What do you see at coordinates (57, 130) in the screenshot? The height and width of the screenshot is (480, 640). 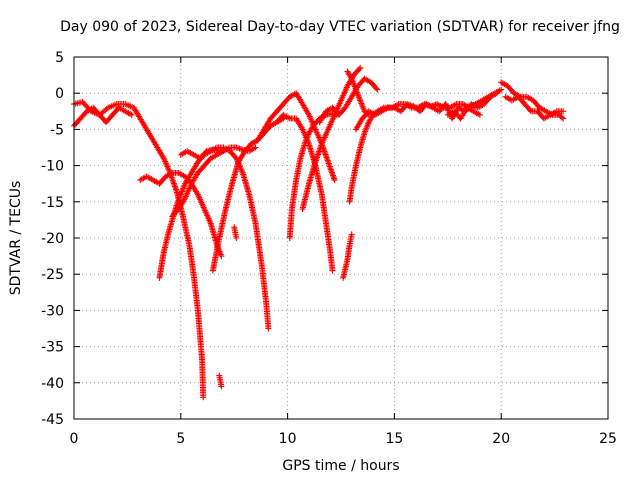 I see `y-tick-label: -5` at bounding box center [57, 130].